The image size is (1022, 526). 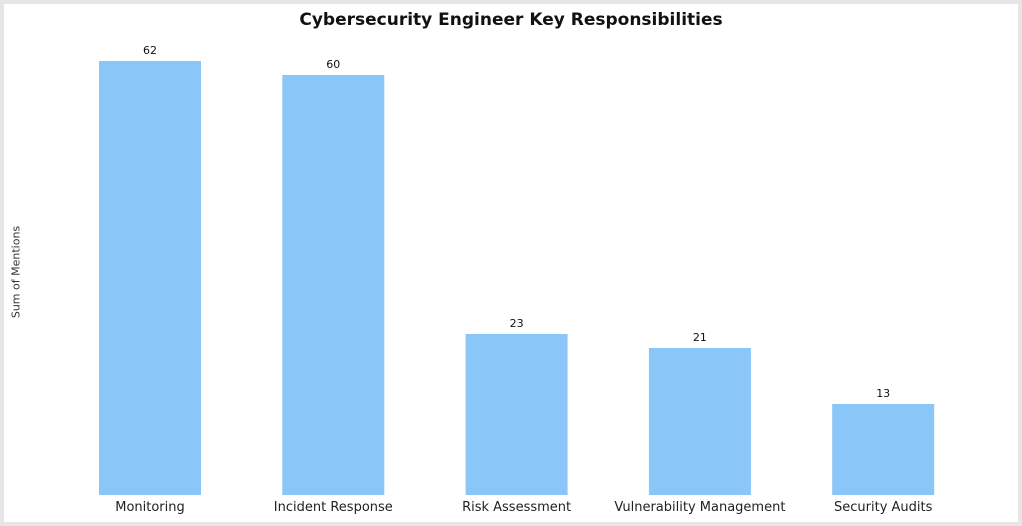 What do you see at coordinates (517, 323) in the screenshot?
I see `data-label-risk-assessment: 23` at bounding box center [517, 323].